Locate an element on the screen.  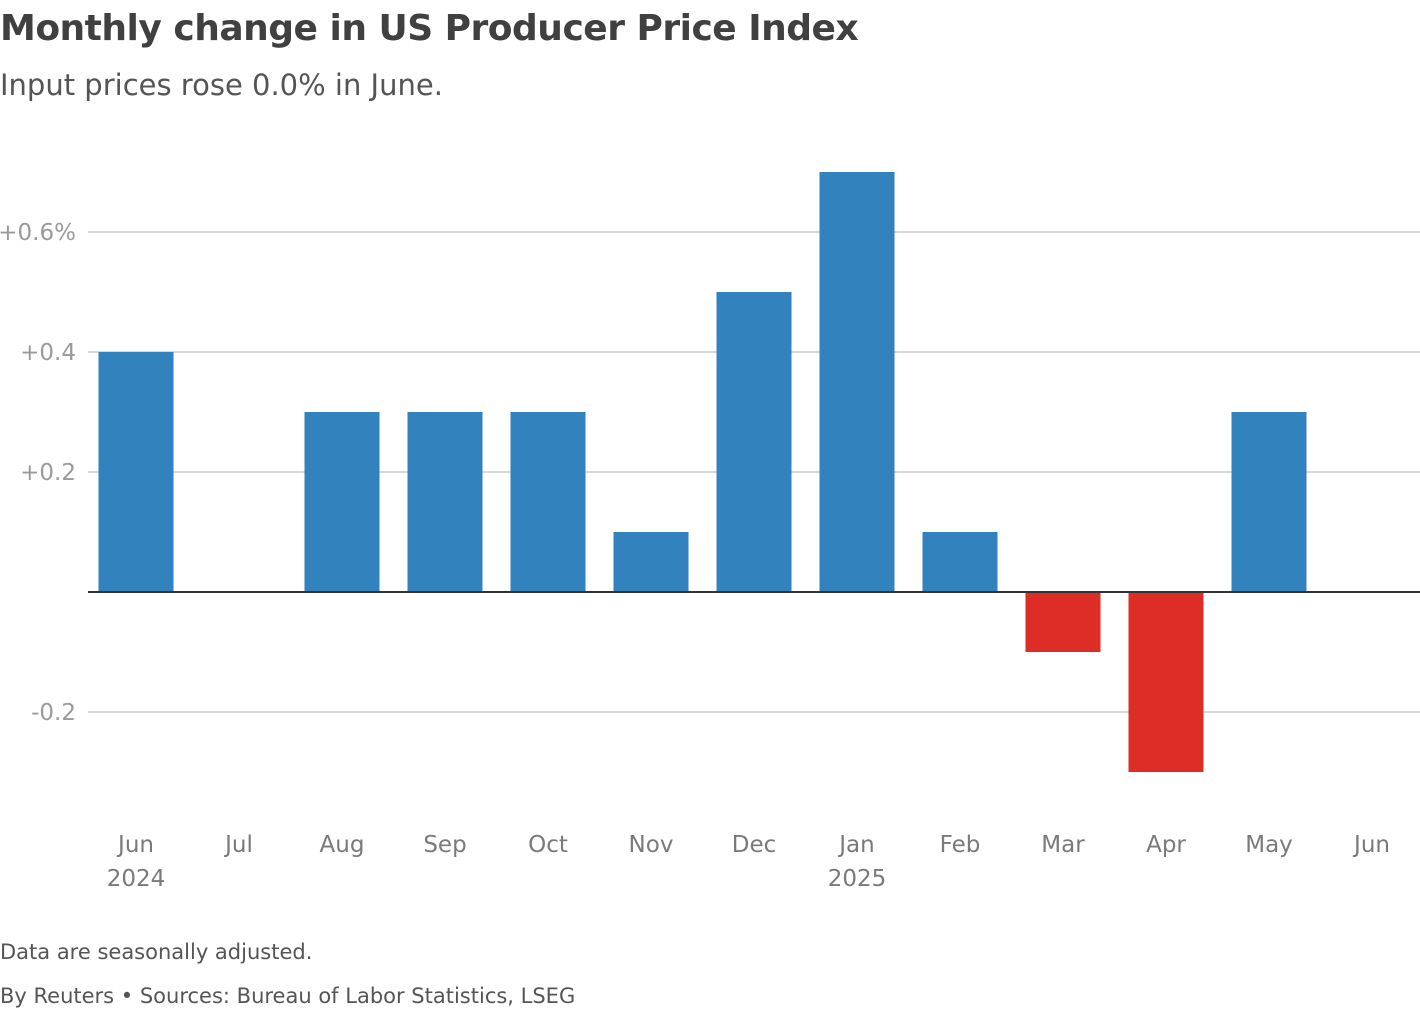
x-category-label: Sep is located at coordinates (444, 845).